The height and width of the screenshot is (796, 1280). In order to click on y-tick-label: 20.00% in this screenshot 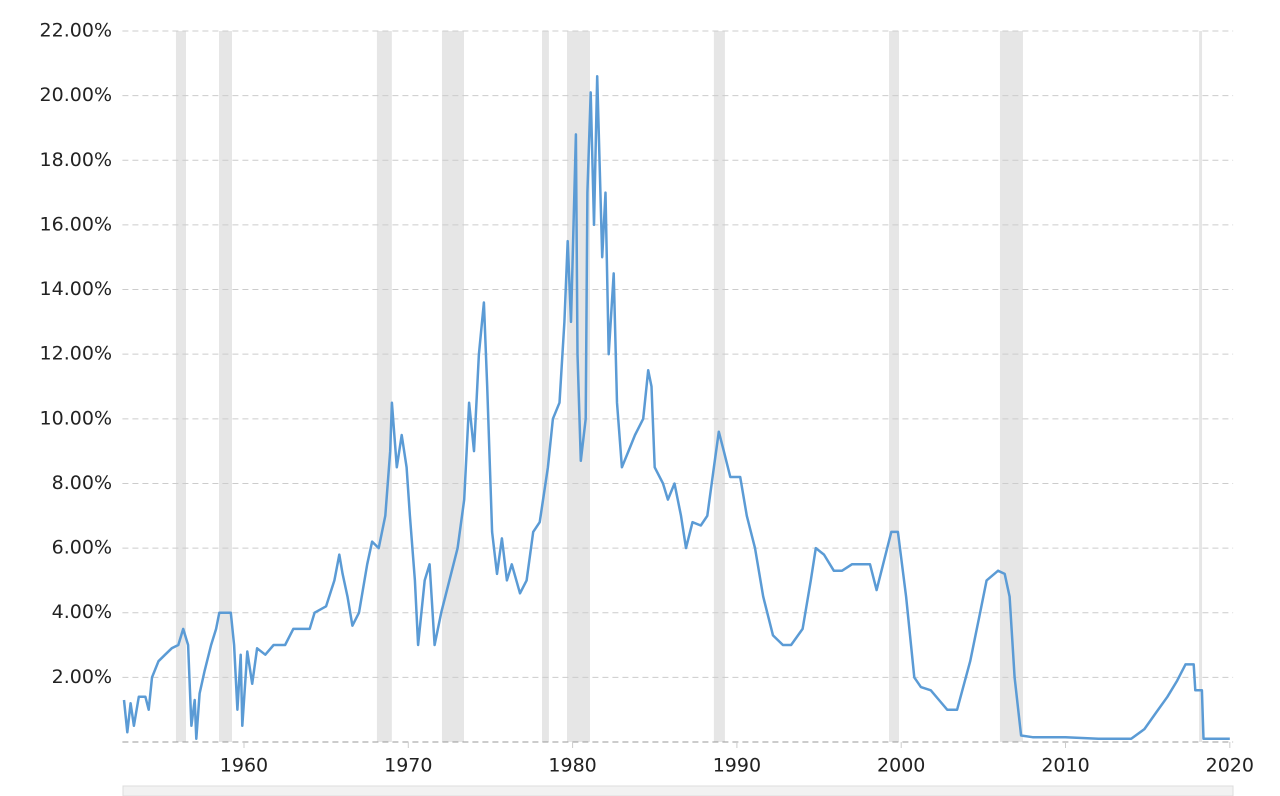, I will do `click(76, 95)`.